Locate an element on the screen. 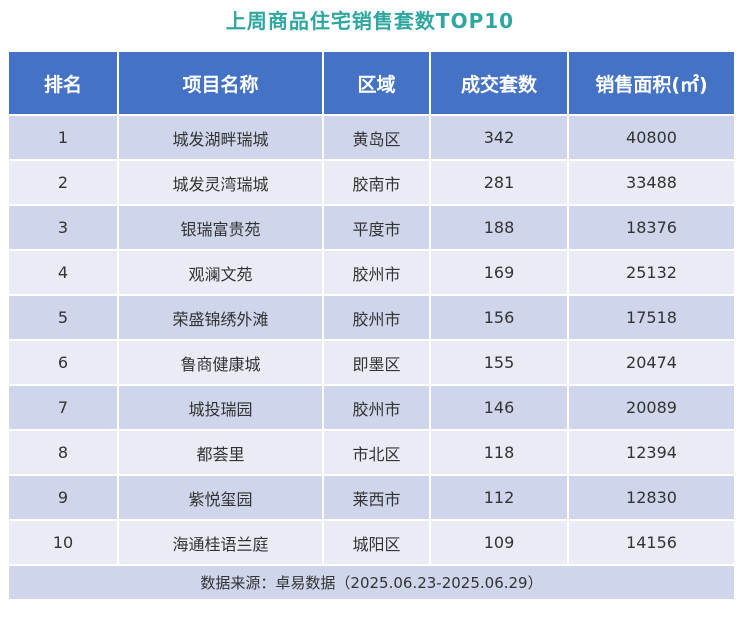 The image size is (740, 624). source-row: 数据来源：卓易数据（2025.06.23-2025.06.29） is located at coordinates (371, 582).